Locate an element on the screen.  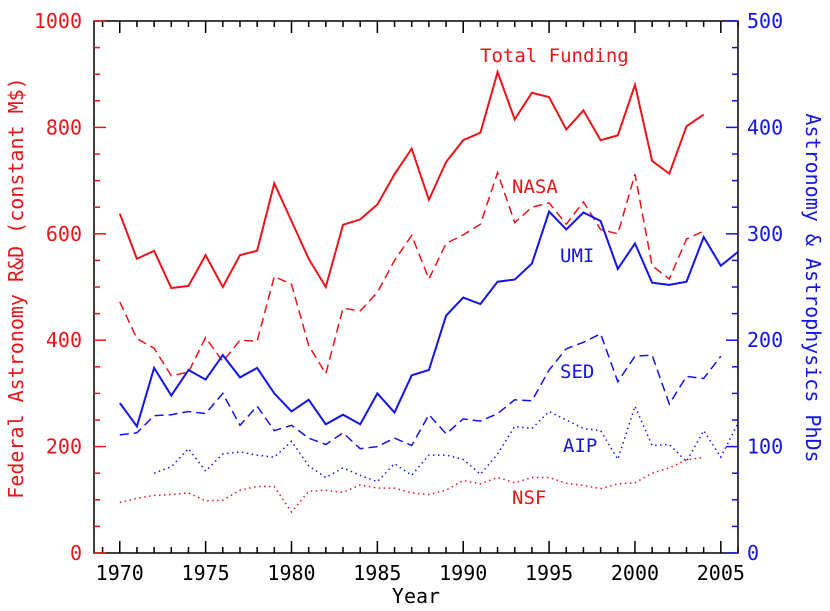
series-label-nasa: NASA is located at coordinates (535, 187).